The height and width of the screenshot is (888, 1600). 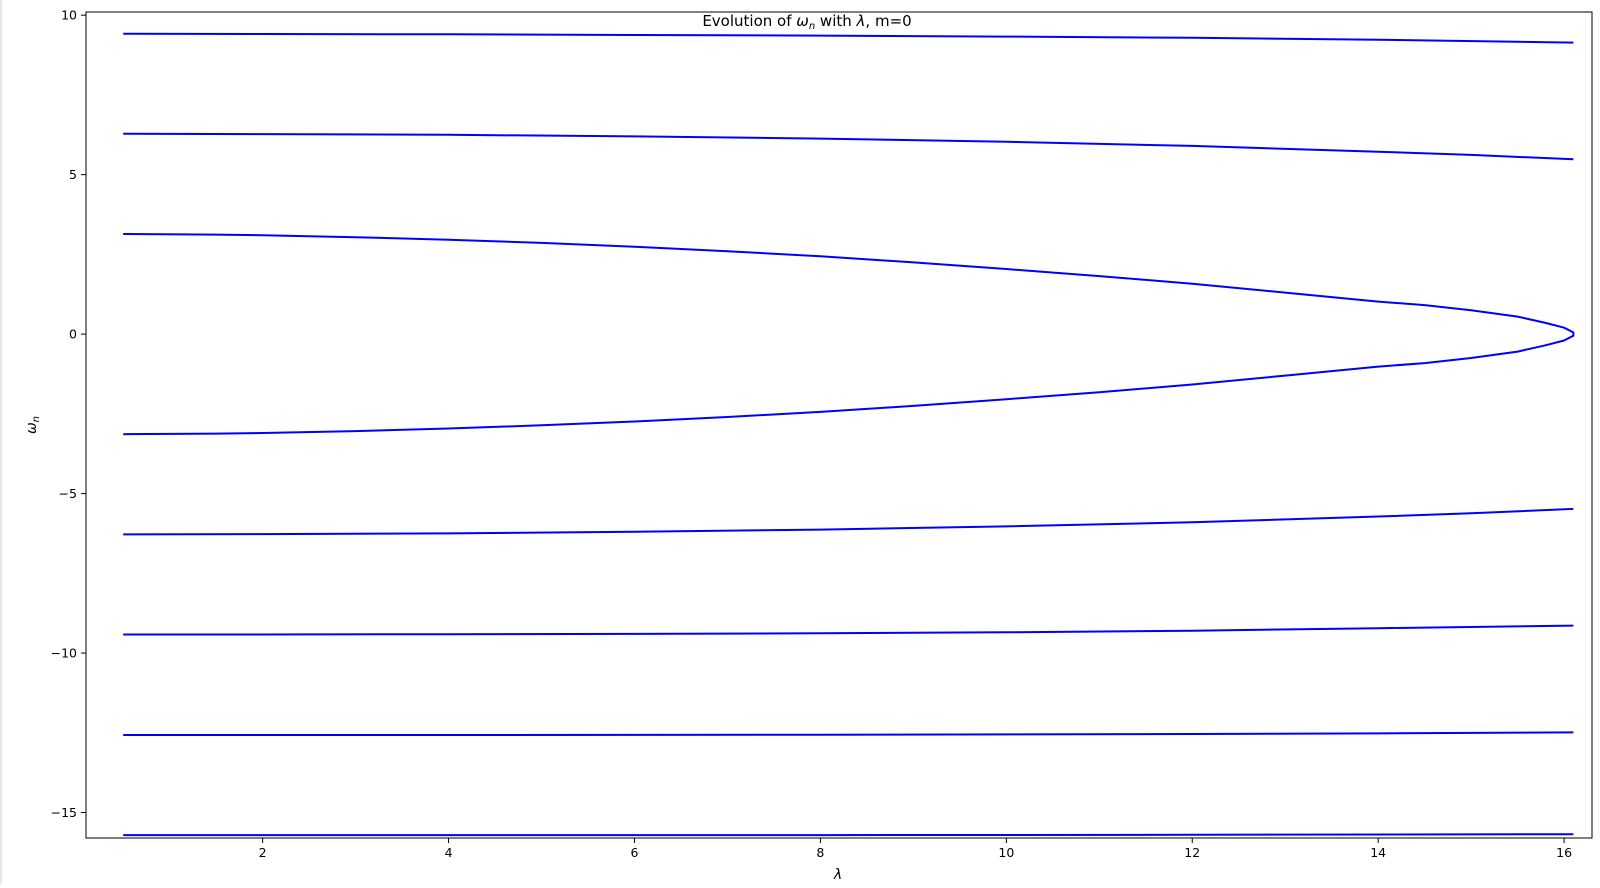 What do you see at coordinates (635, 852) in the screenshot?
I see `x-tick-label: 6` at bounding box center [635, 852].